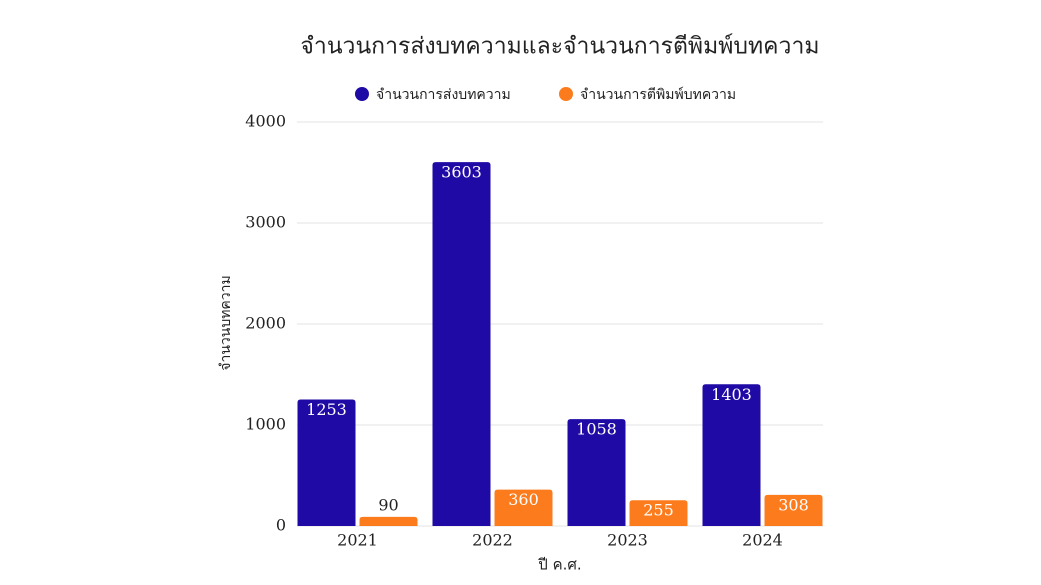 The height and width of the screenshot is (585, 1041). I want to click on x-tick-label: 2023, so click(627, 540).